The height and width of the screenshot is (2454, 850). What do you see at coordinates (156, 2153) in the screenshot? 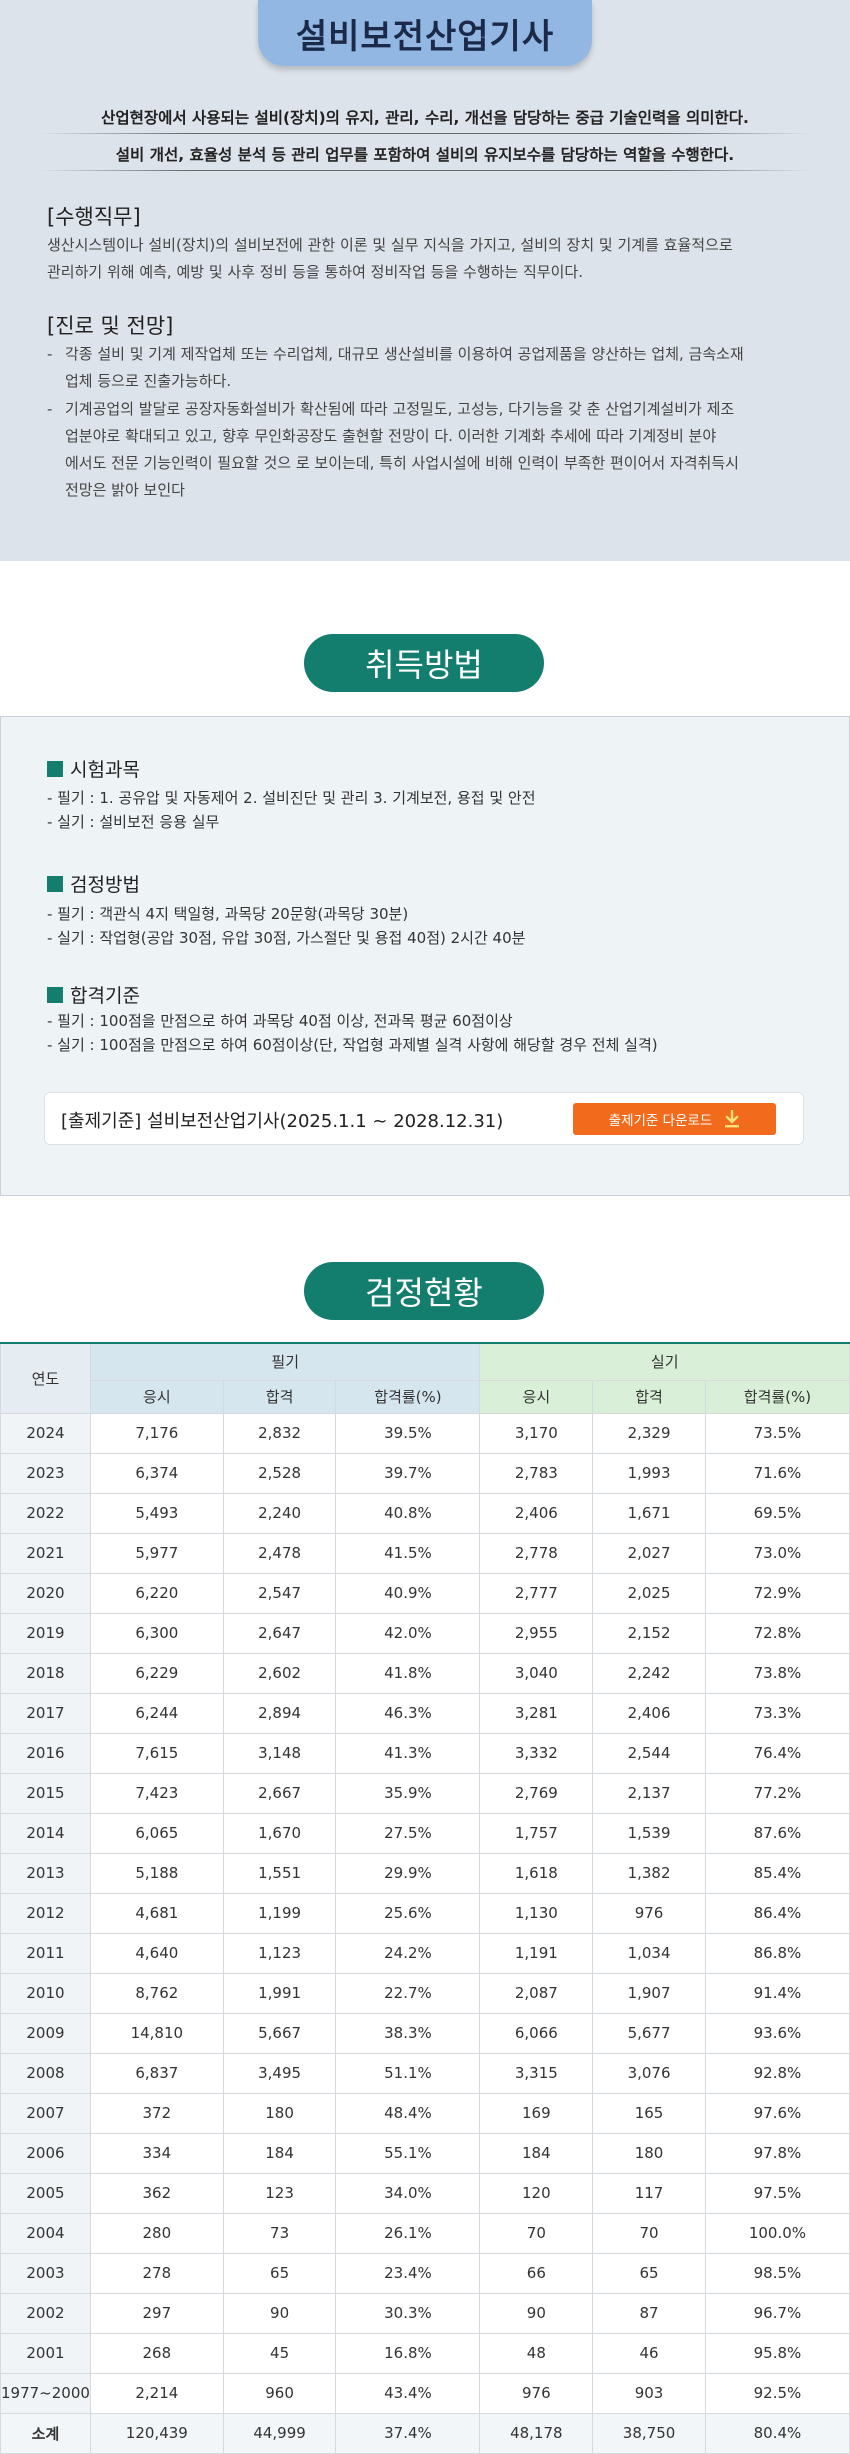
I see `written-applicants: 334` at bounding box center [156, 2153].